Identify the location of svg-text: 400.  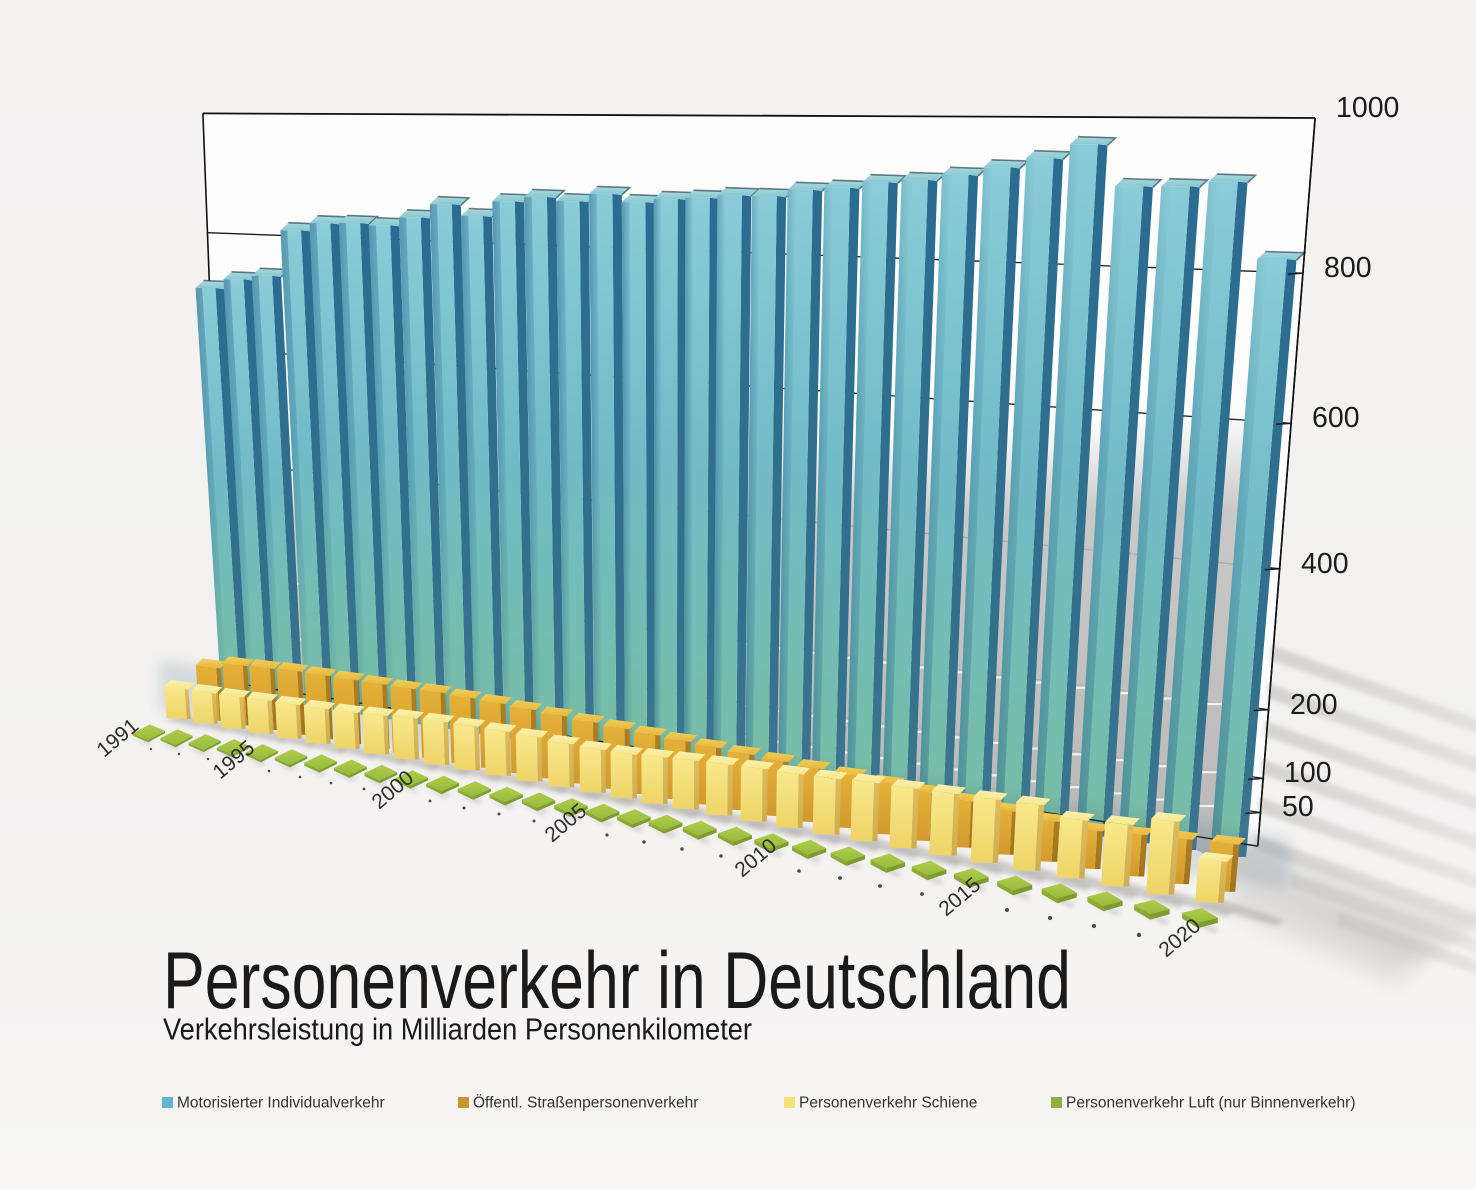
(1325, 564).